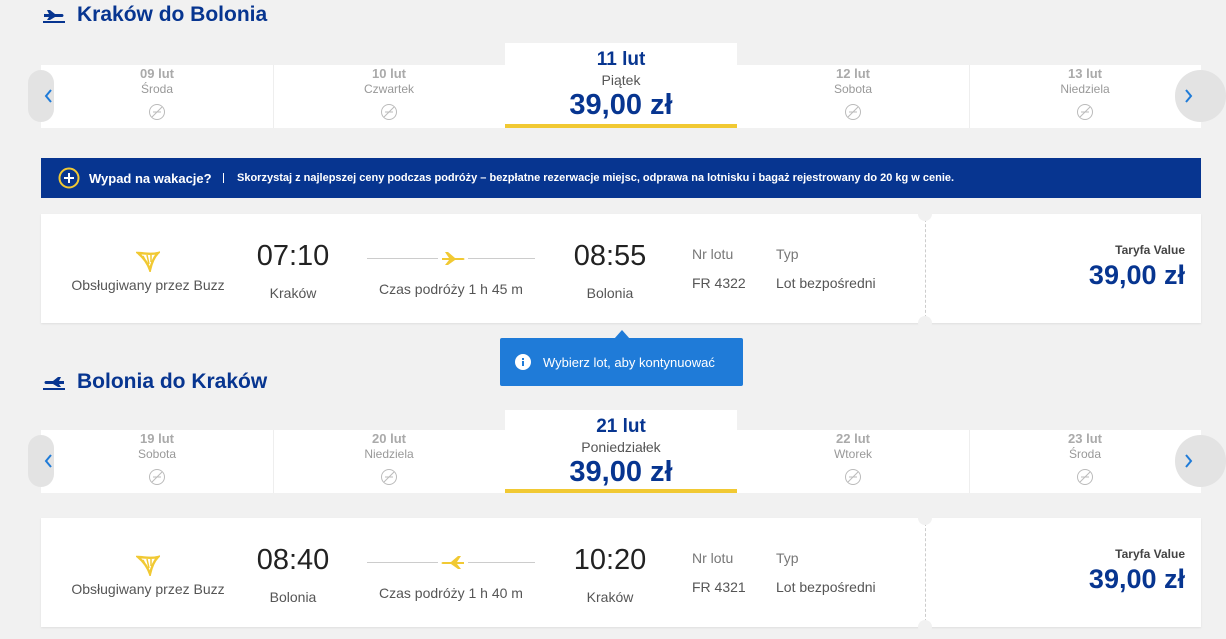 Image resolution: width=1226 pixels, height=639 pixels. I want to click on arrival-time: 08:55, so click(610, 256).